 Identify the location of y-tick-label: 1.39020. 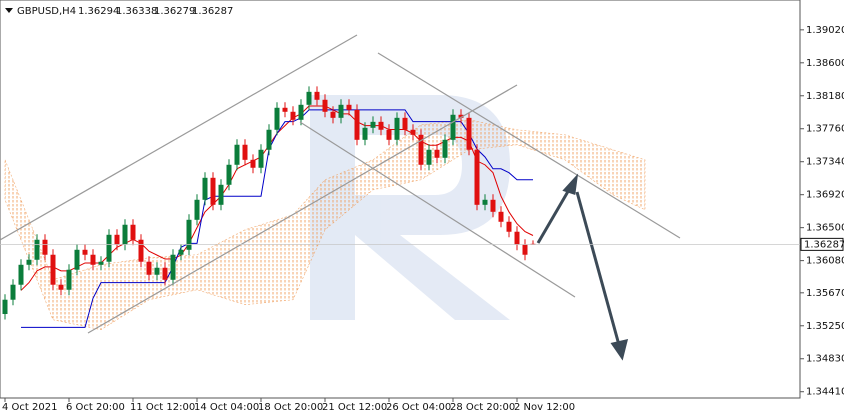
(825, 30).